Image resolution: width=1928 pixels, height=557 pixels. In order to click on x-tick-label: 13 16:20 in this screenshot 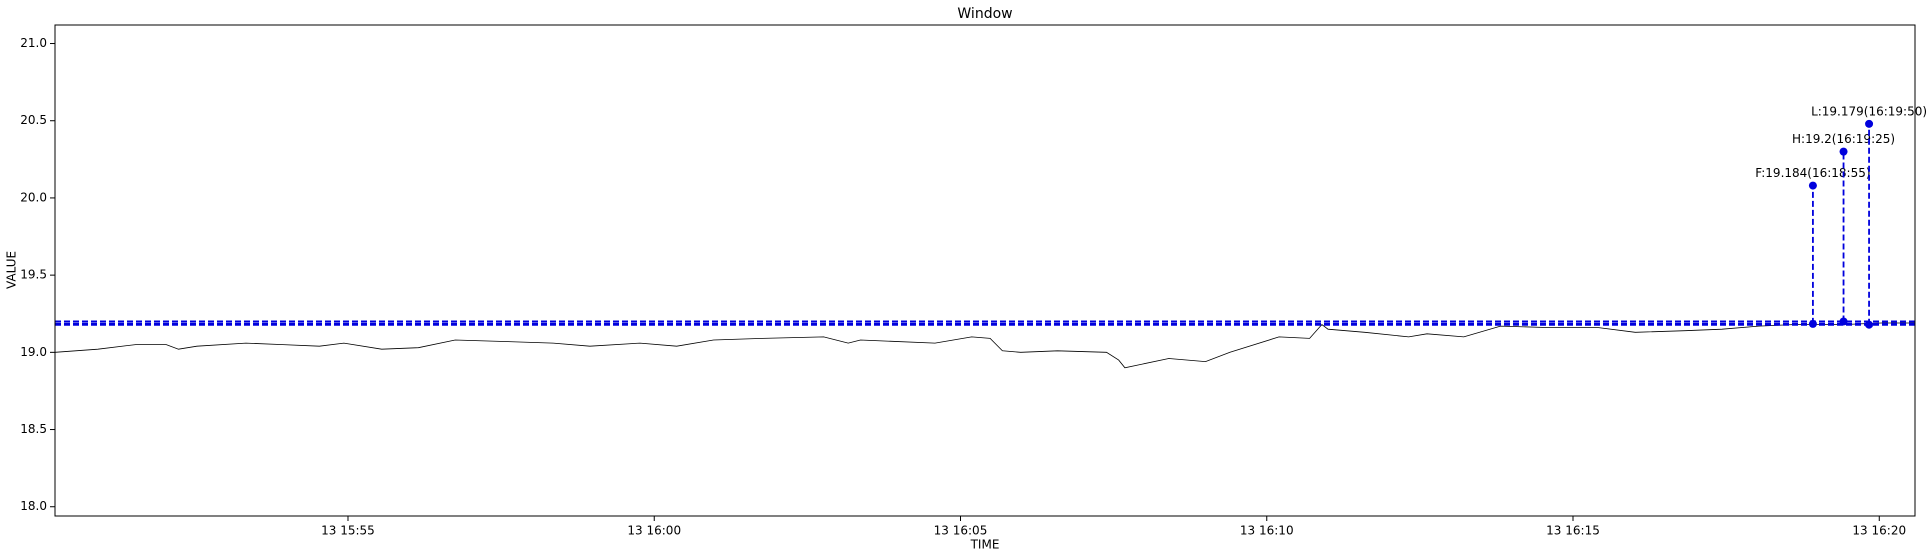, I will do `click(1879, 531)`.